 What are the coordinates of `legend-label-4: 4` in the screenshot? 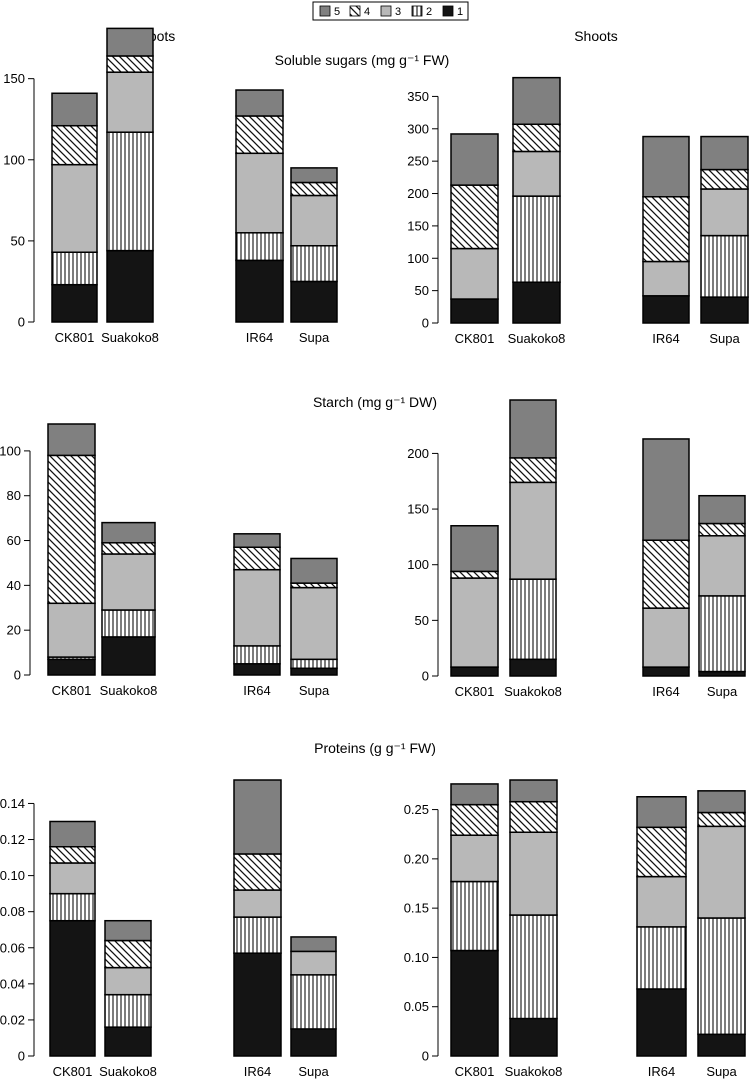 It's located at (367, 12).